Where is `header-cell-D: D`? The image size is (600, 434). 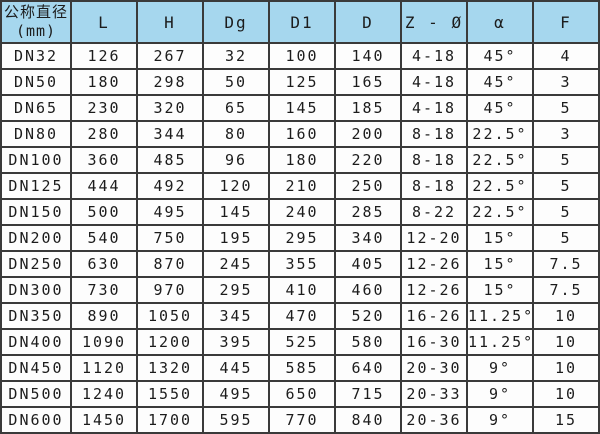 header-cell-D: D is located at coordinates (368, 22).